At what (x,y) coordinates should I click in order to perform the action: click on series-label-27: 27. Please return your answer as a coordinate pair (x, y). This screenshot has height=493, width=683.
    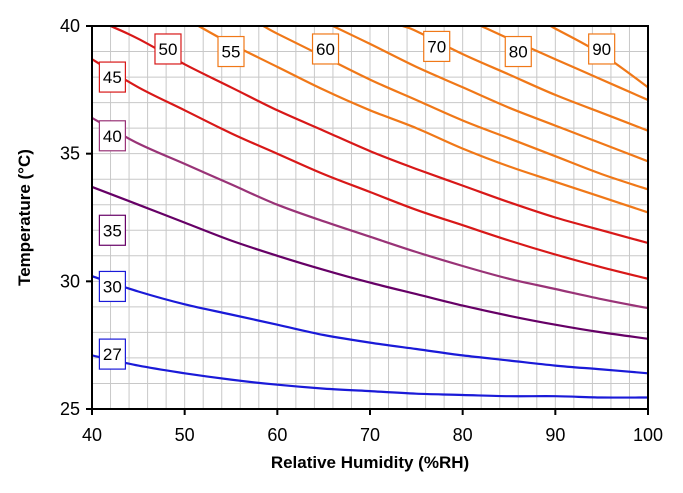
    Looking at the image, I should click on (112, 354).